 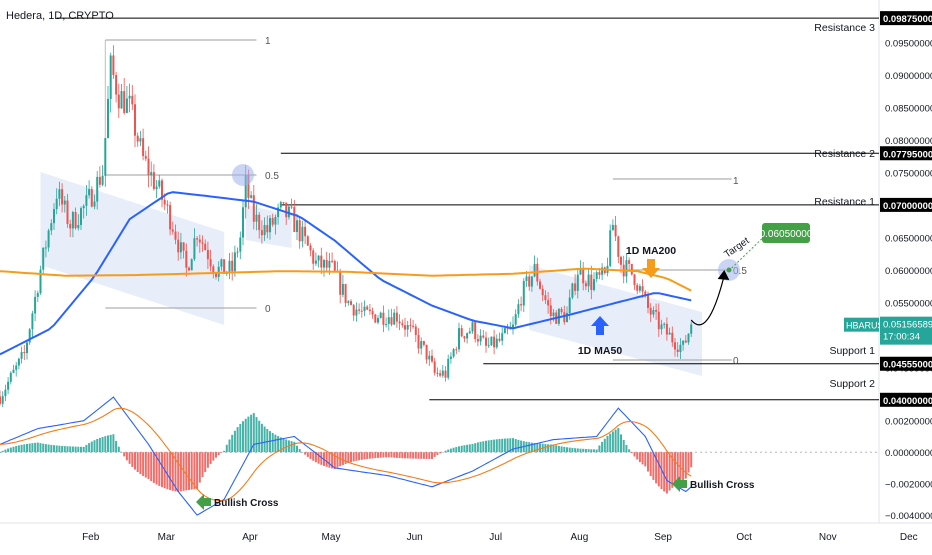 I want to click on price-tick-label: 0.07500000, so click(x=908, y=173).